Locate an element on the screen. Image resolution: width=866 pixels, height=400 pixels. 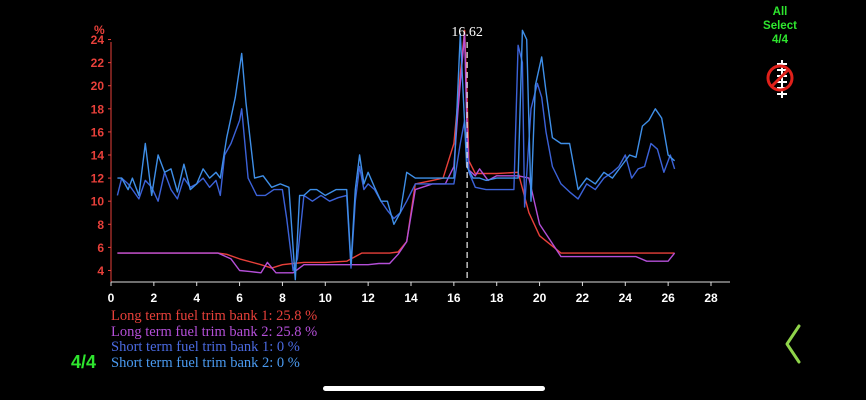
no-chart-cancel-icon is located at coordinates (780, 79).